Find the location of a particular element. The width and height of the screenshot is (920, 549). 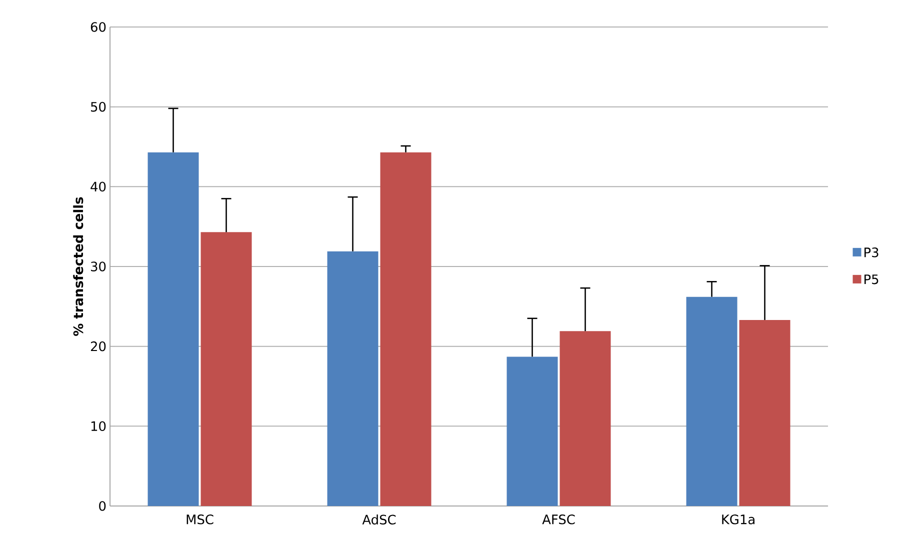

y-tick-label: 40 is located at coordinates (98, 187).